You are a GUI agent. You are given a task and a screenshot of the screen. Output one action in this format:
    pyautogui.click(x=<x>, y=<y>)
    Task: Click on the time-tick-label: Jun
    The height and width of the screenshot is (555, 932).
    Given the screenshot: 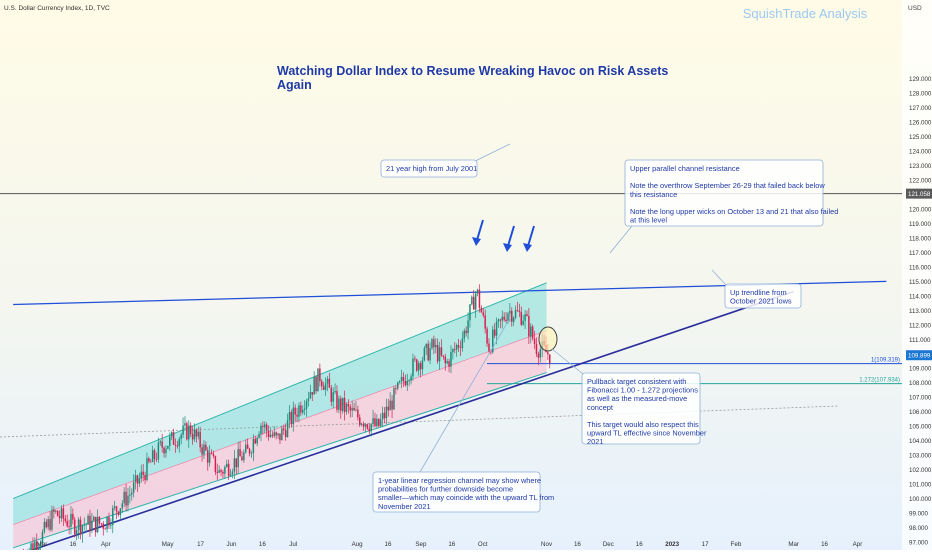 What is the action you would take?
    pyautogui.click(x=231, y=544)
    